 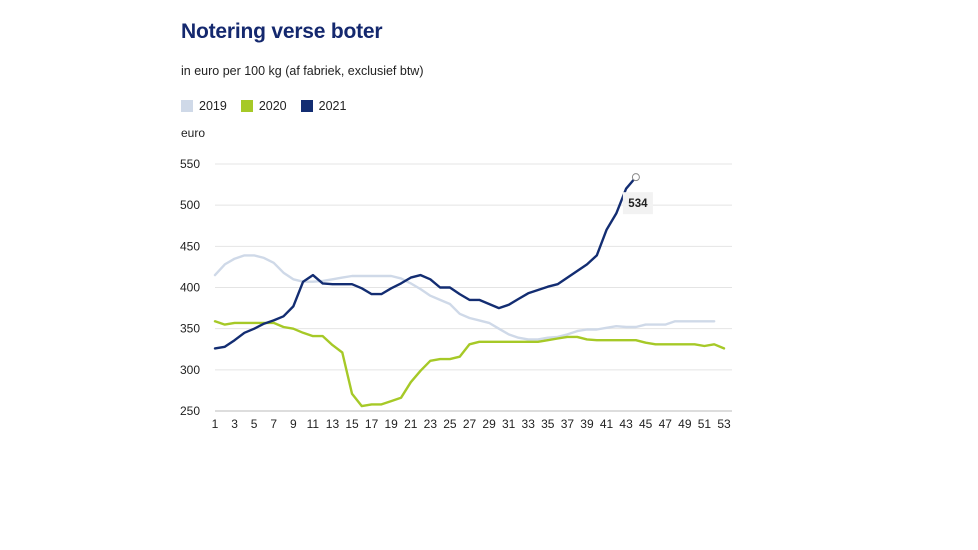 What do you see at coordinates (213, 106) in the screenshot?
I see `legend-label-2019: 2019` at bounding box center [213, 106].